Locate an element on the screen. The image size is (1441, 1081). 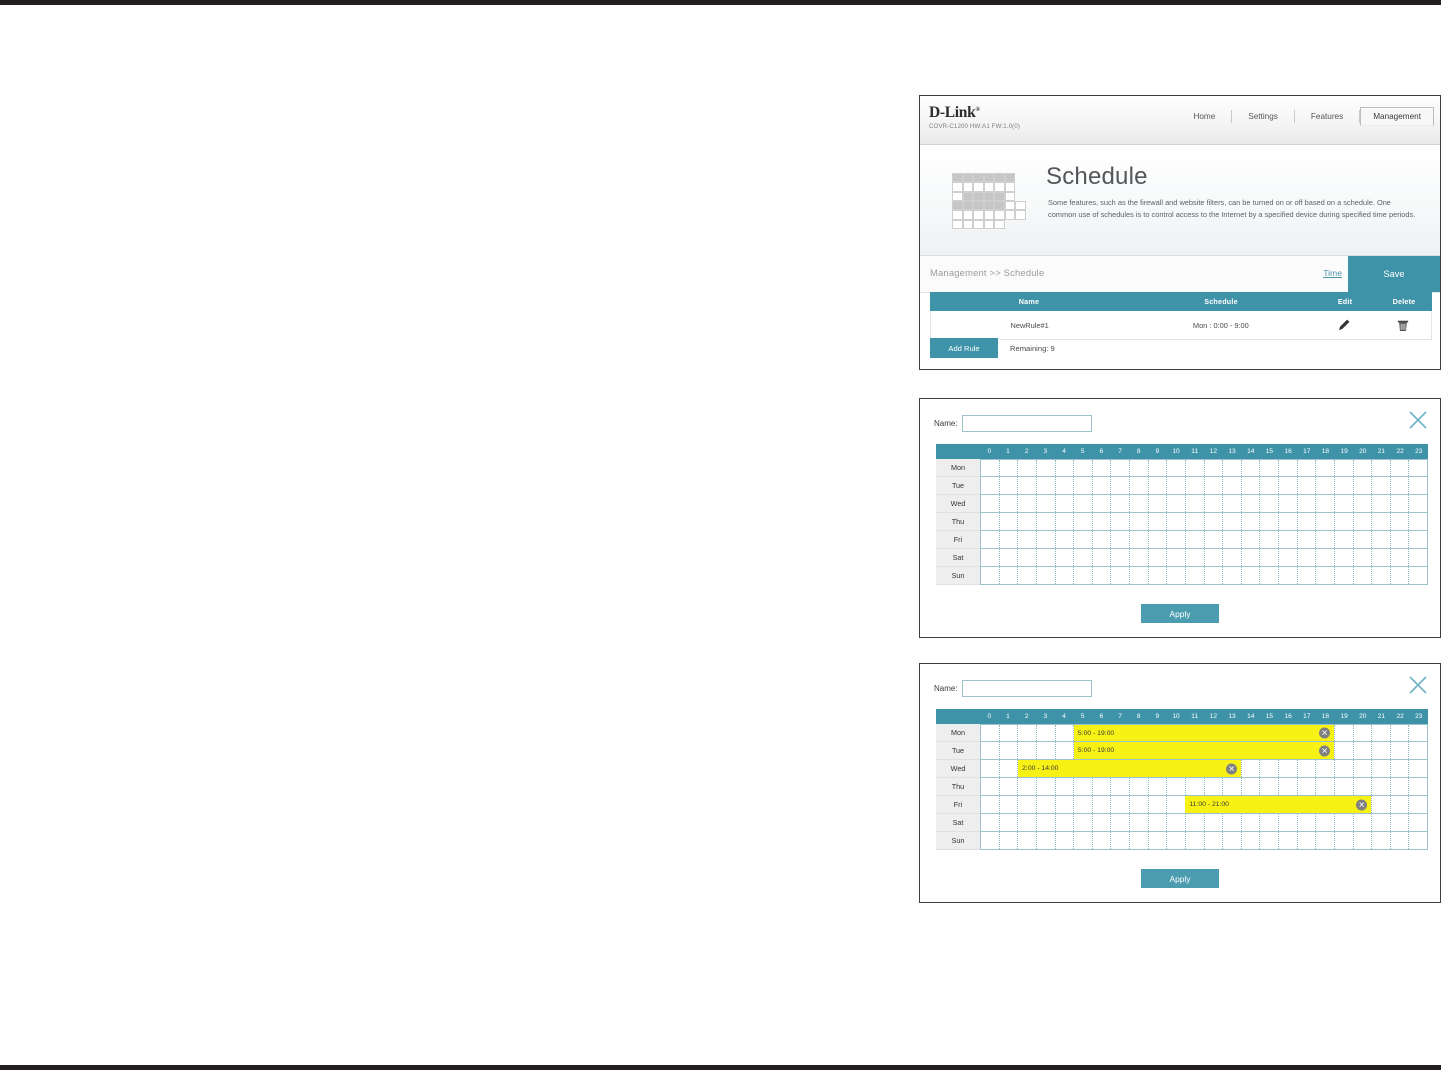
page-bottom-rule is located at coordinates (720, 1067).